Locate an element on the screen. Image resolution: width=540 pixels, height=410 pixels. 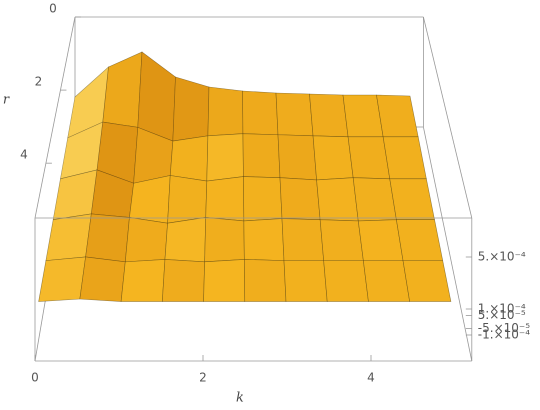
z-tick-label: 5.×10⁻⁴ is located at coordinates (502, 257).